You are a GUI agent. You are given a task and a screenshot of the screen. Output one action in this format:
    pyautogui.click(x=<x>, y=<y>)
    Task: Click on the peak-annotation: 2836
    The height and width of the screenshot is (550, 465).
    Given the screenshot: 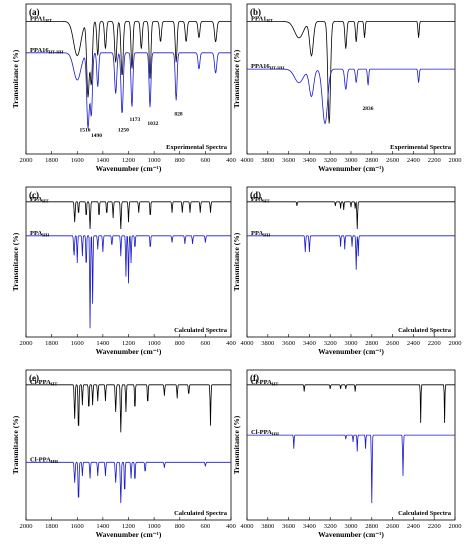 What is the action you would take?
    pyautogui.click(x=368, y=109)
    